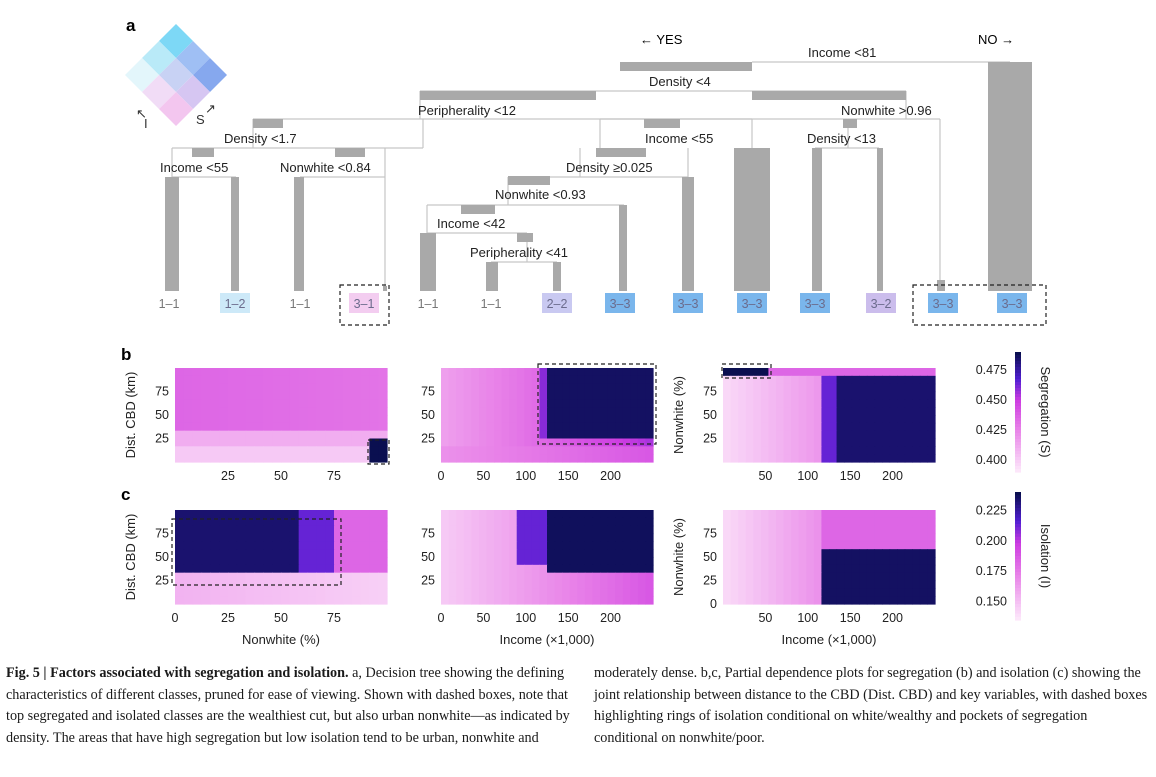 This screenshot has height=777, width=1156. Describe the element at coordinates (892, 476) in the screenshot. I see `x-tick-label: 200` at that location.